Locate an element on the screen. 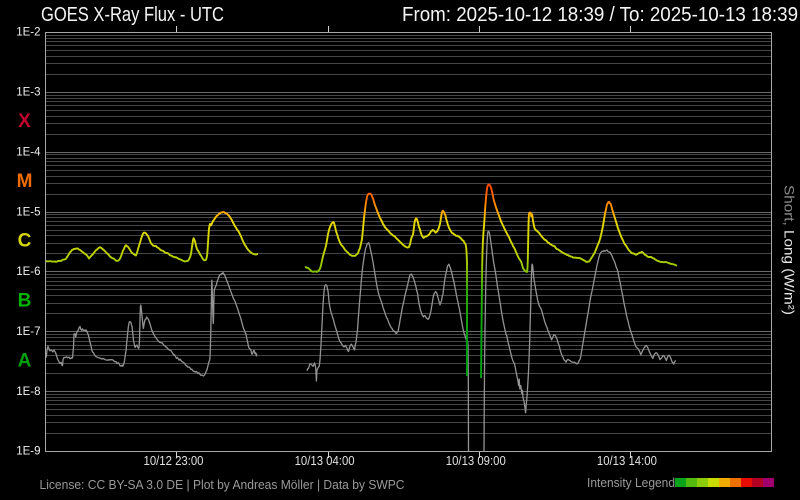 This screenshot has width=800, height=500. svg-text: 1E-4 is located at coordinates (28, 152).